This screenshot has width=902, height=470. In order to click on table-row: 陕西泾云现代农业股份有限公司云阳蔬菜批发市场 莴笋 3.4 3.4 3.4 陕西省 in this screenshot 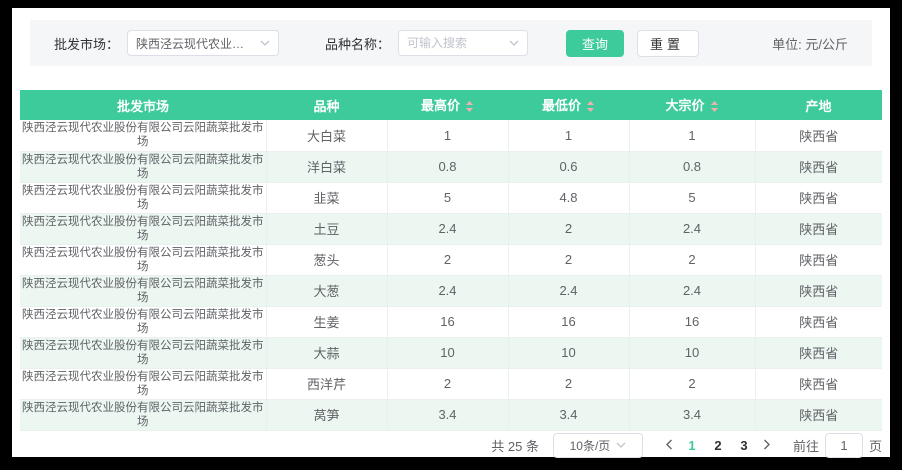, I will do `click(451, 415)`.